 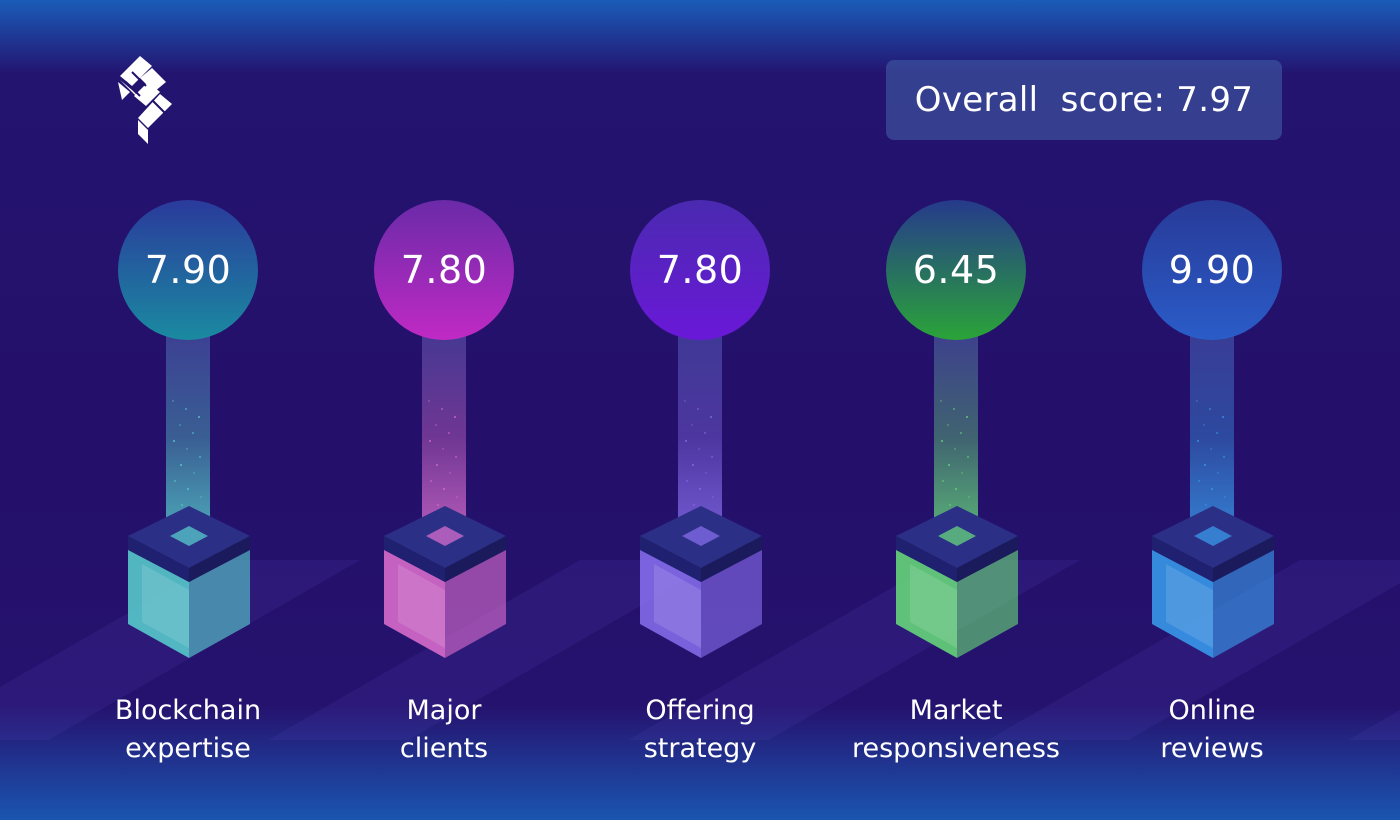 What do you see at coordinates (444, 748) in the screenshot?
I see `metric-label-line2: clients` at bounding box center [444, 748].